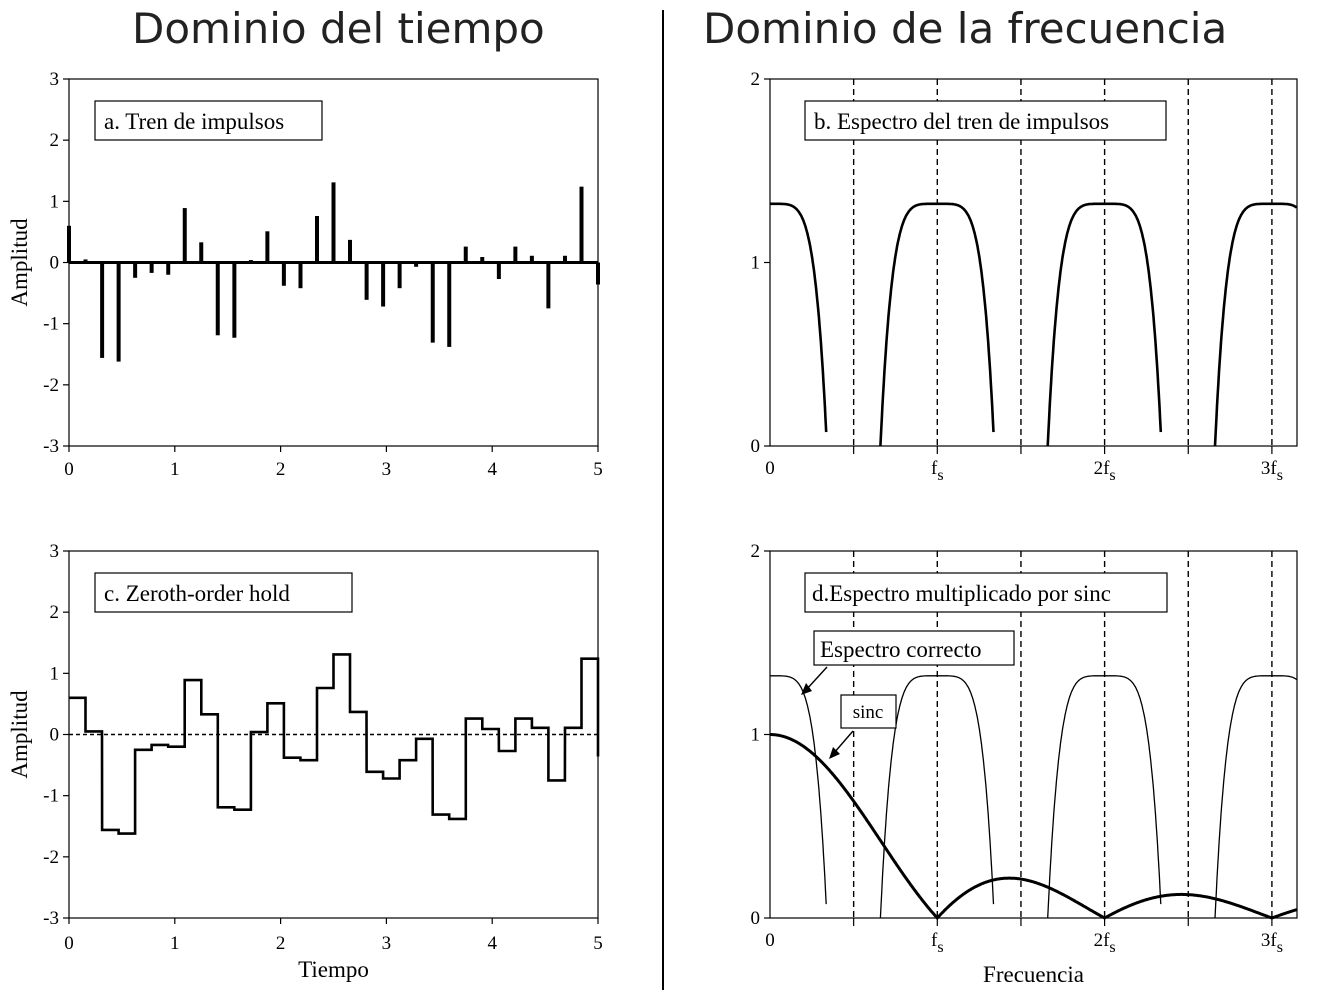 Image resolution: width=1331 pixels, height=993 pixels. What do you see at coordinates (55, 140) in the screenshot?
I see `y-tick-label-a: 2` at bounding box center [55, 140].